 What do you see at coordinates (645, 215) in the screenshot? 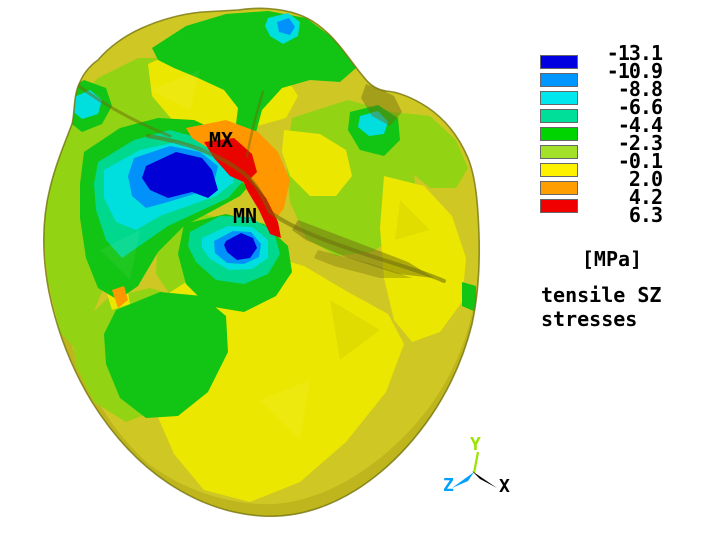
I see `legend-value: 6.3` at bounding box center [645, 215].